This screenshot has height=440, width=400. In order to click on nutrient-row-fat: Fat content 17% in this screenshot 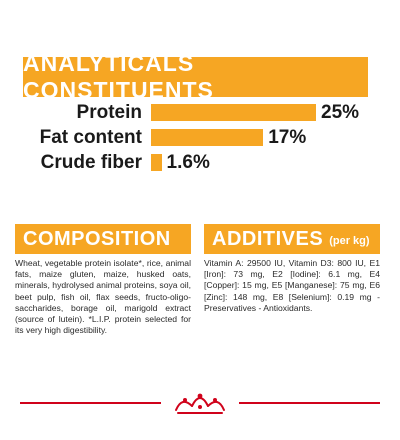, I will do `click(200, 138)`.